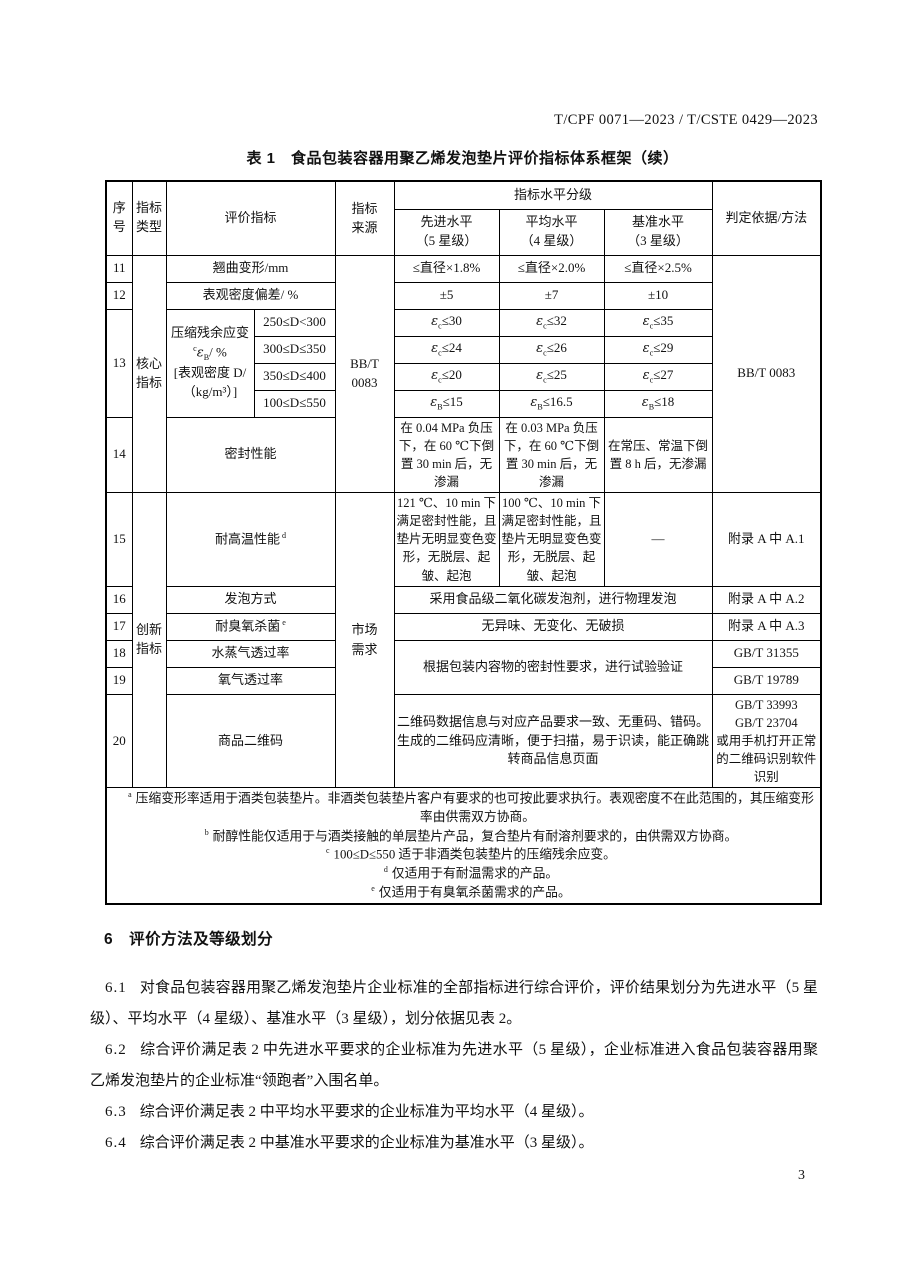  I want to click on footnote: d 仅适用于有耐温需求的产品。, so click(463, 873).